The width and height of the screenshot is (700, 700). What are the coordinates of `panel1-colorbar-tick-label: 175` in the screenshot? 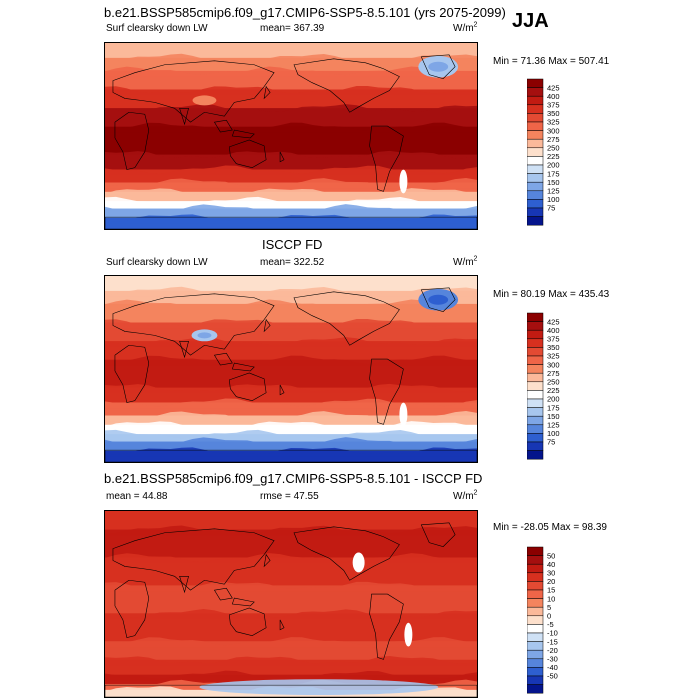 It's located at (553, 173).